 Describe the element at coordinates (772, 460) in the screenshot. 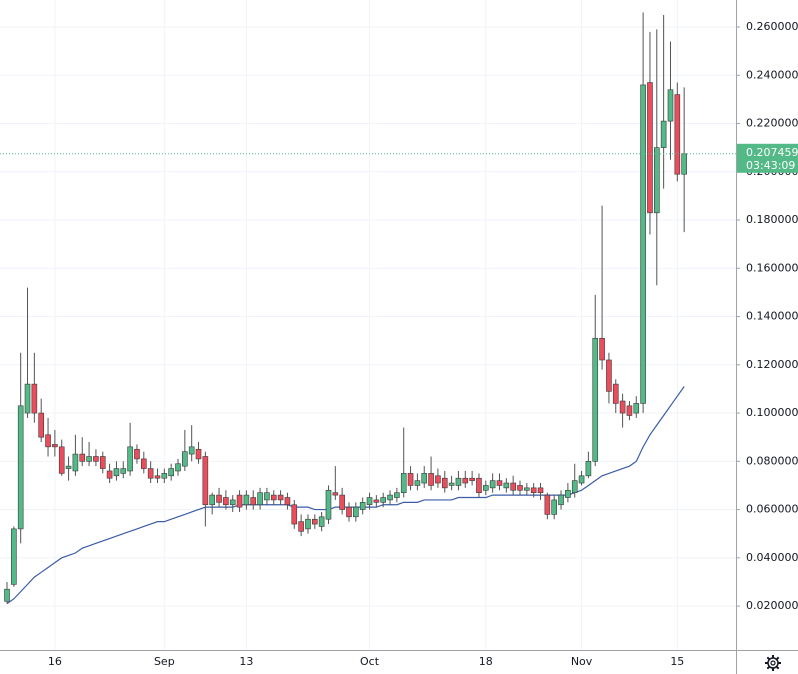

I see `y-tick-label: 0.080000` at that location.